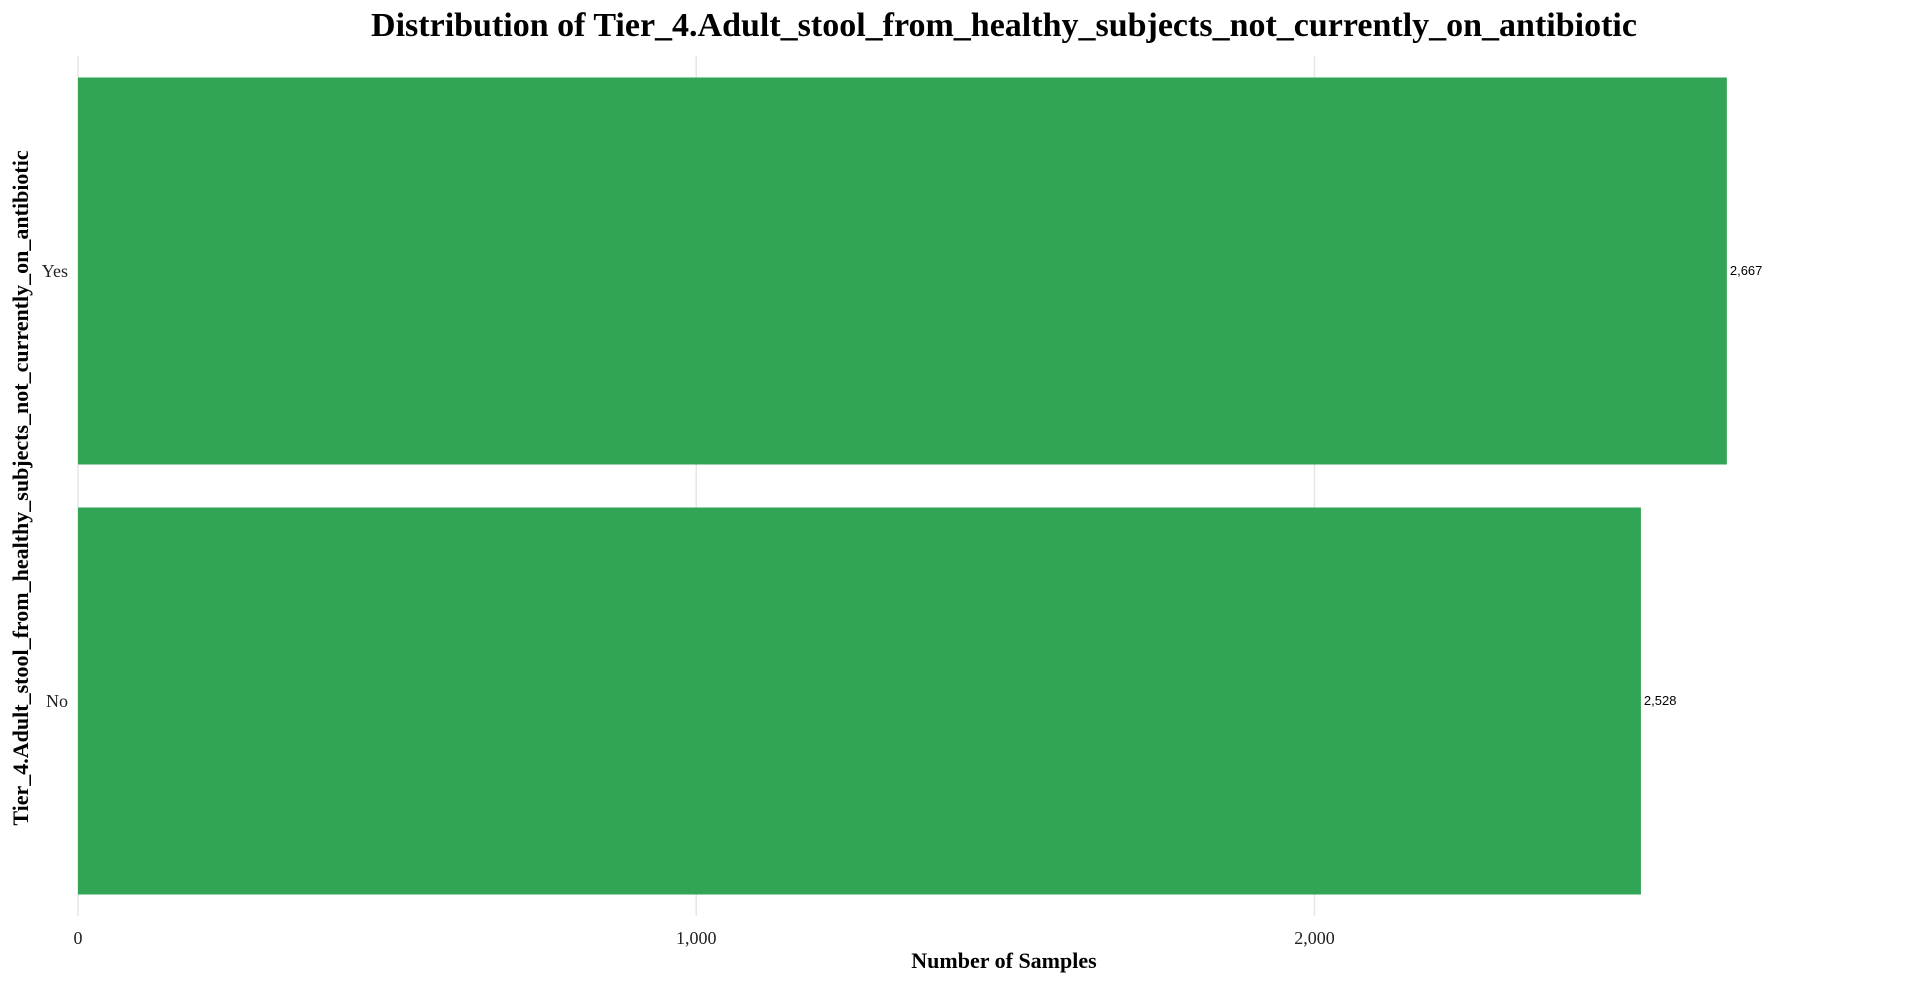 This screenshot has height=981, width=1919. What do you see at coordinates (1746, 270) in the screenshot?
I see `data-label-yes: 2,667` at bounding box center [1746, 270].